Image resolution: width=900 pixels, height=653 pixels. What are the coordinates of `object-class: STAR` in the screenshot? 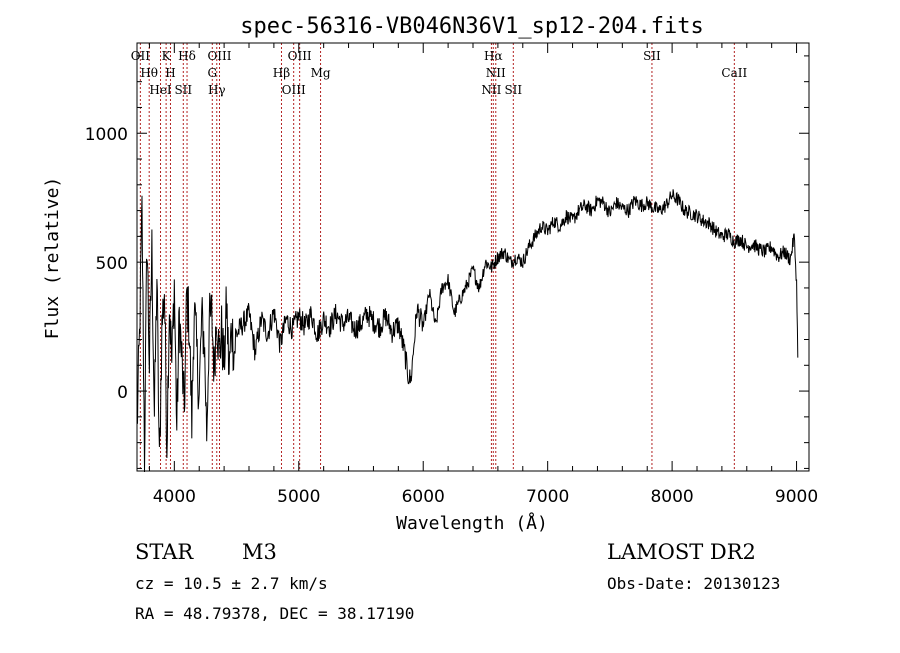 It's located at (164, 552).